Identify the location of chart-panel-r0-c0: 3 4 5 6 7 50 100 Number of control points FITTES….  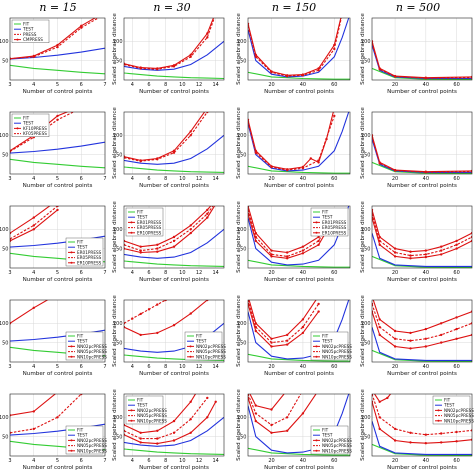
(53, 56).